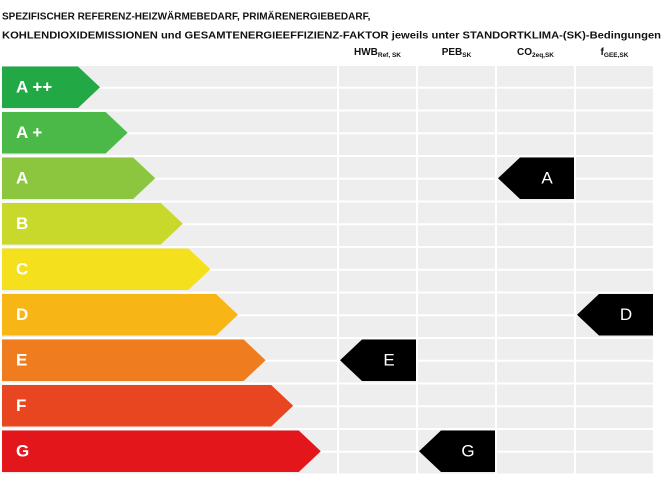 The image size is (665, 495). I want to click on header-main: HWB, so click(366, 52).